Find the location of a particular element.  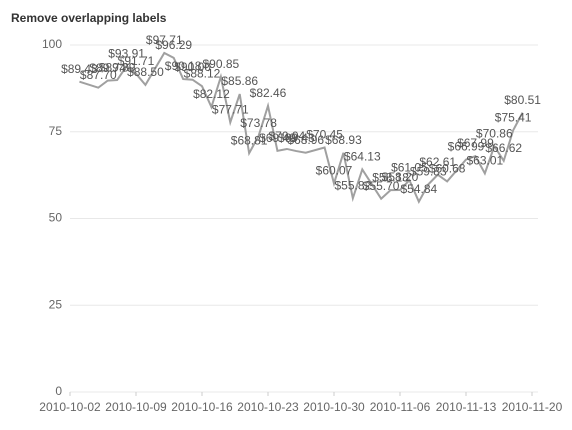

value-label: $59.83 is located at coordinates (428, 172).